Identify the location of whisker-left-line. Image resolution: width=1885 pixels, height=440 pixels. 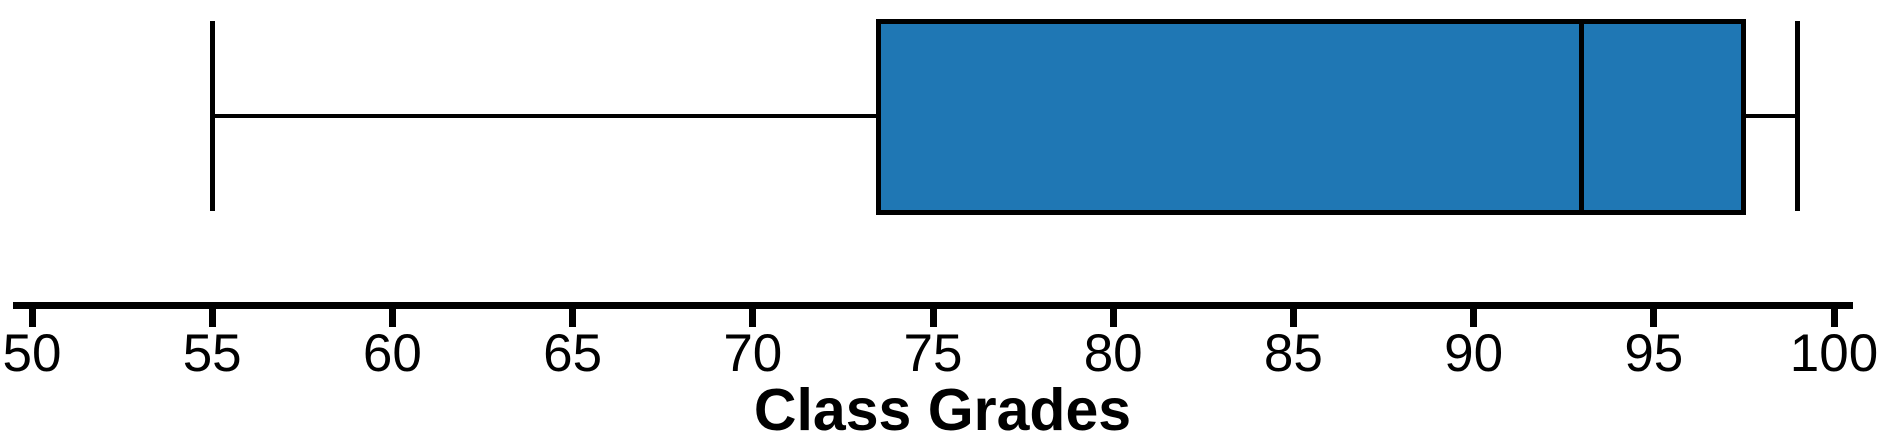
(545, 116).